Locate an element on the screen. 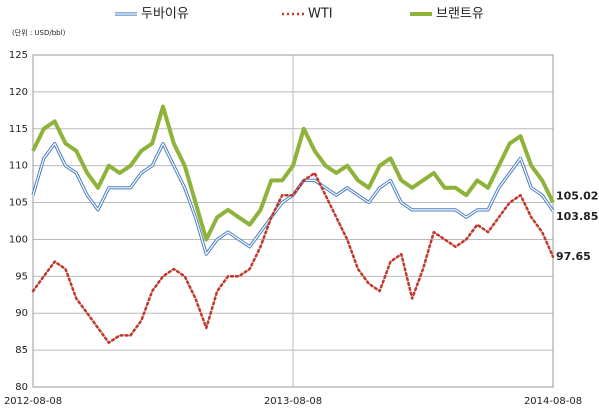 The width and height of the screenshot is (599, 412). legend-label: WTI is located at coordinates (320, 14).